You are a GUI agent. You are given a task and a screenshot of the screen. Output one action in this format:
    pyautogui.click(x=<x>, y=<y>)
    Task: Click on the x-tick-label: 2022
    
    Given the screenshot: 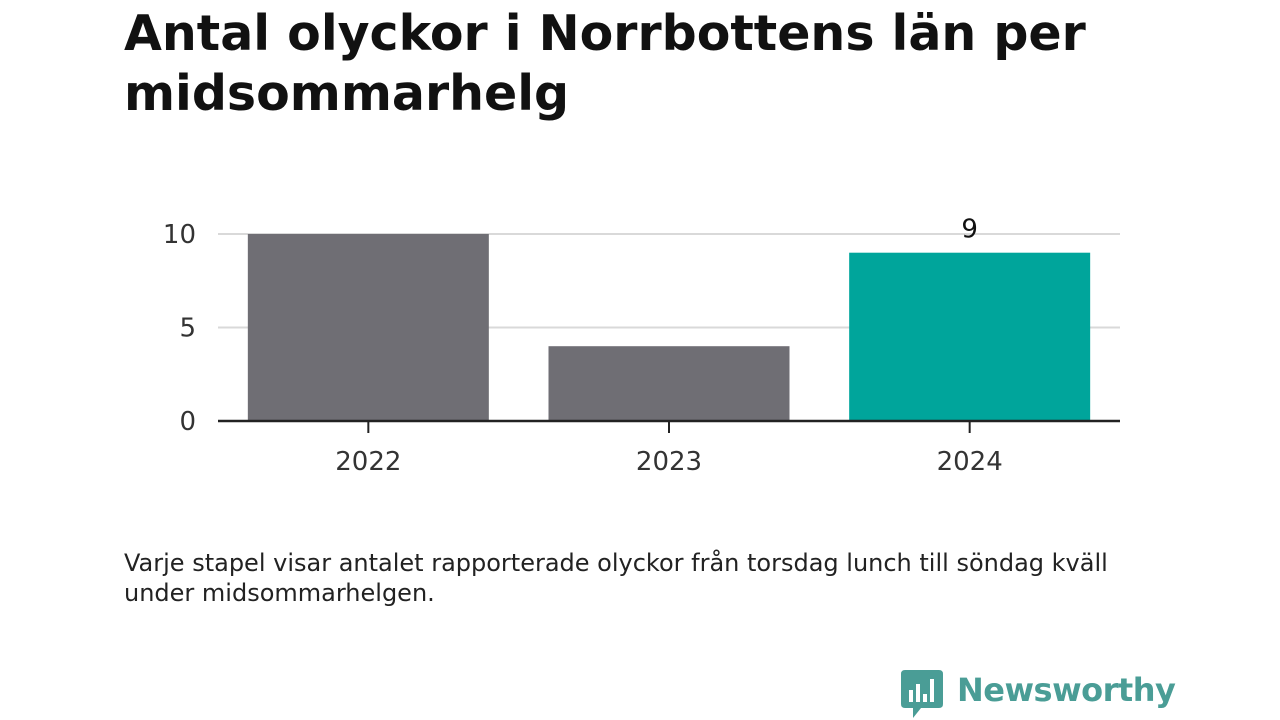 What is the action you would take?
    pyautogui.click(x=368, y=462)
    